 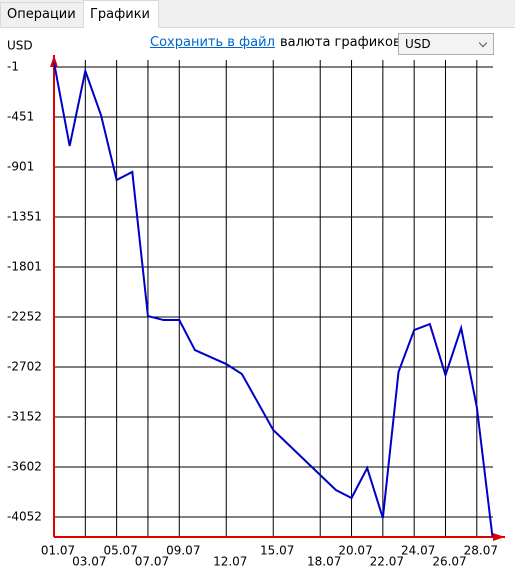 I want to click on y-tick-label: -3152, so click(x=24, y=417).